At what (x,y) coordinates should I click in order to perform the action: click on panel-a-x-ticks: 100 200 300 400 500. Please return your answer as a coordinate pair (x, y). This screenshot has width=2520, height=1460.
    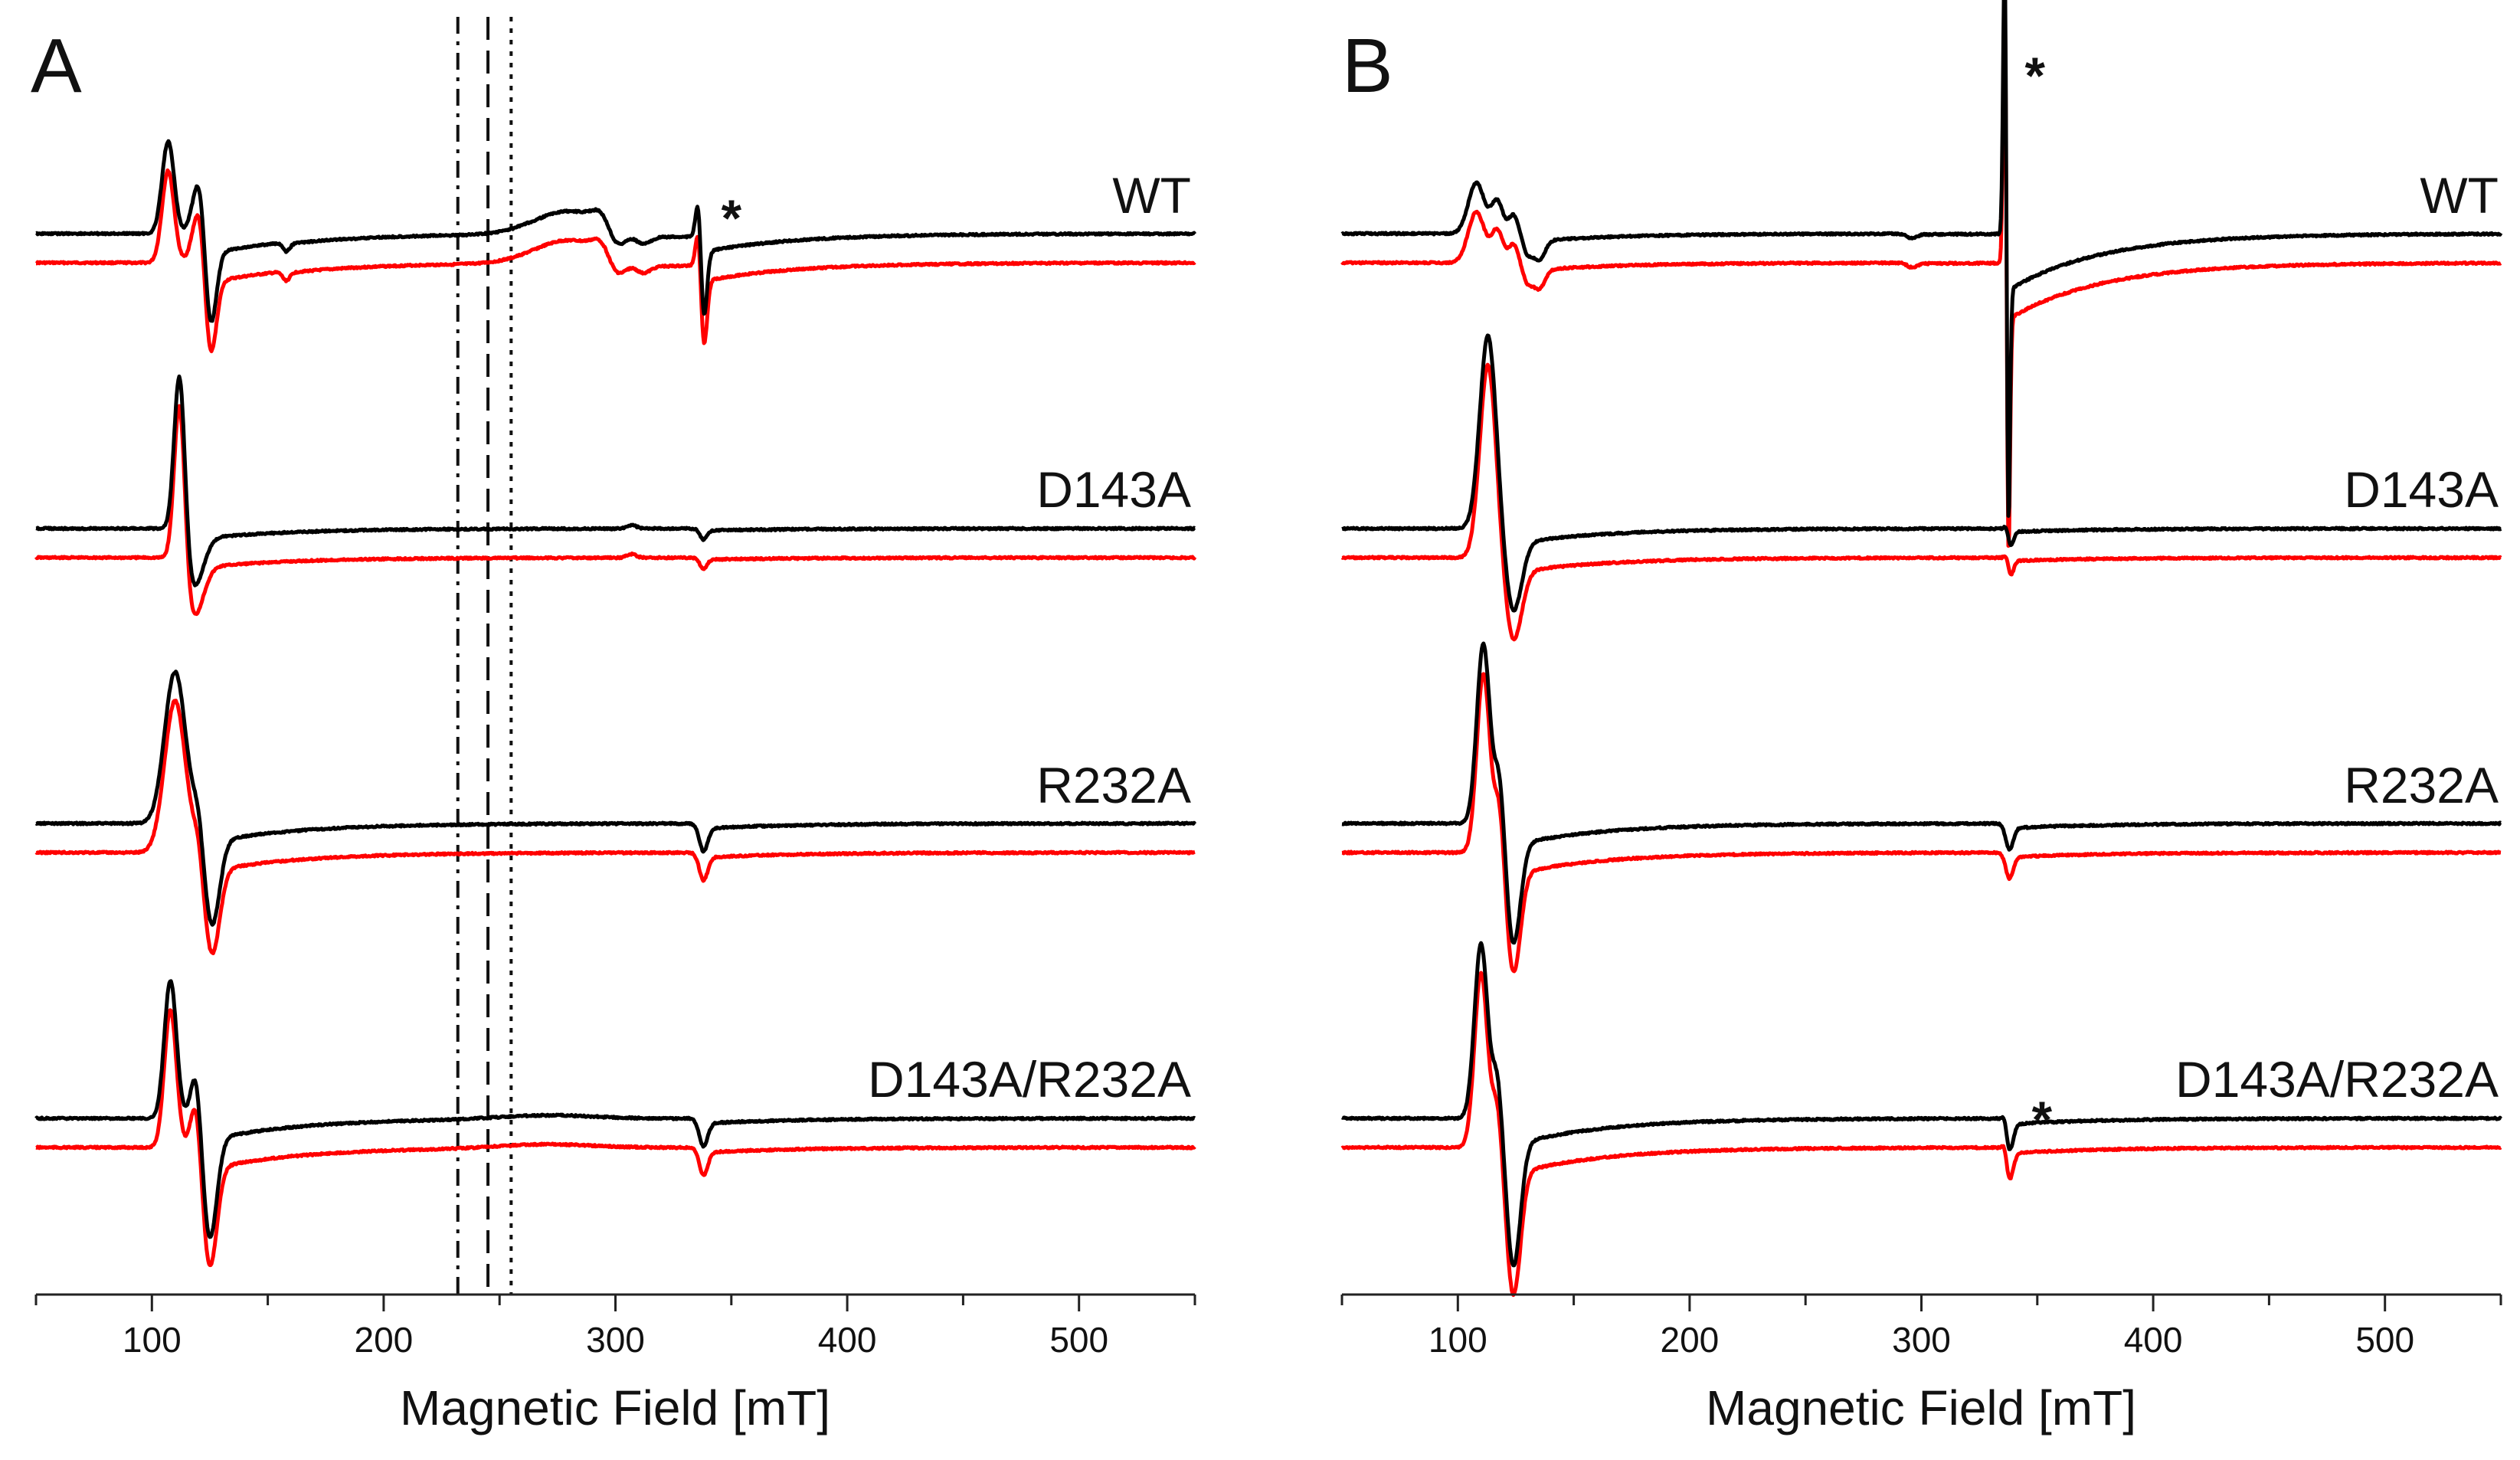
    Looking at the image, I should click on (615, 1327).